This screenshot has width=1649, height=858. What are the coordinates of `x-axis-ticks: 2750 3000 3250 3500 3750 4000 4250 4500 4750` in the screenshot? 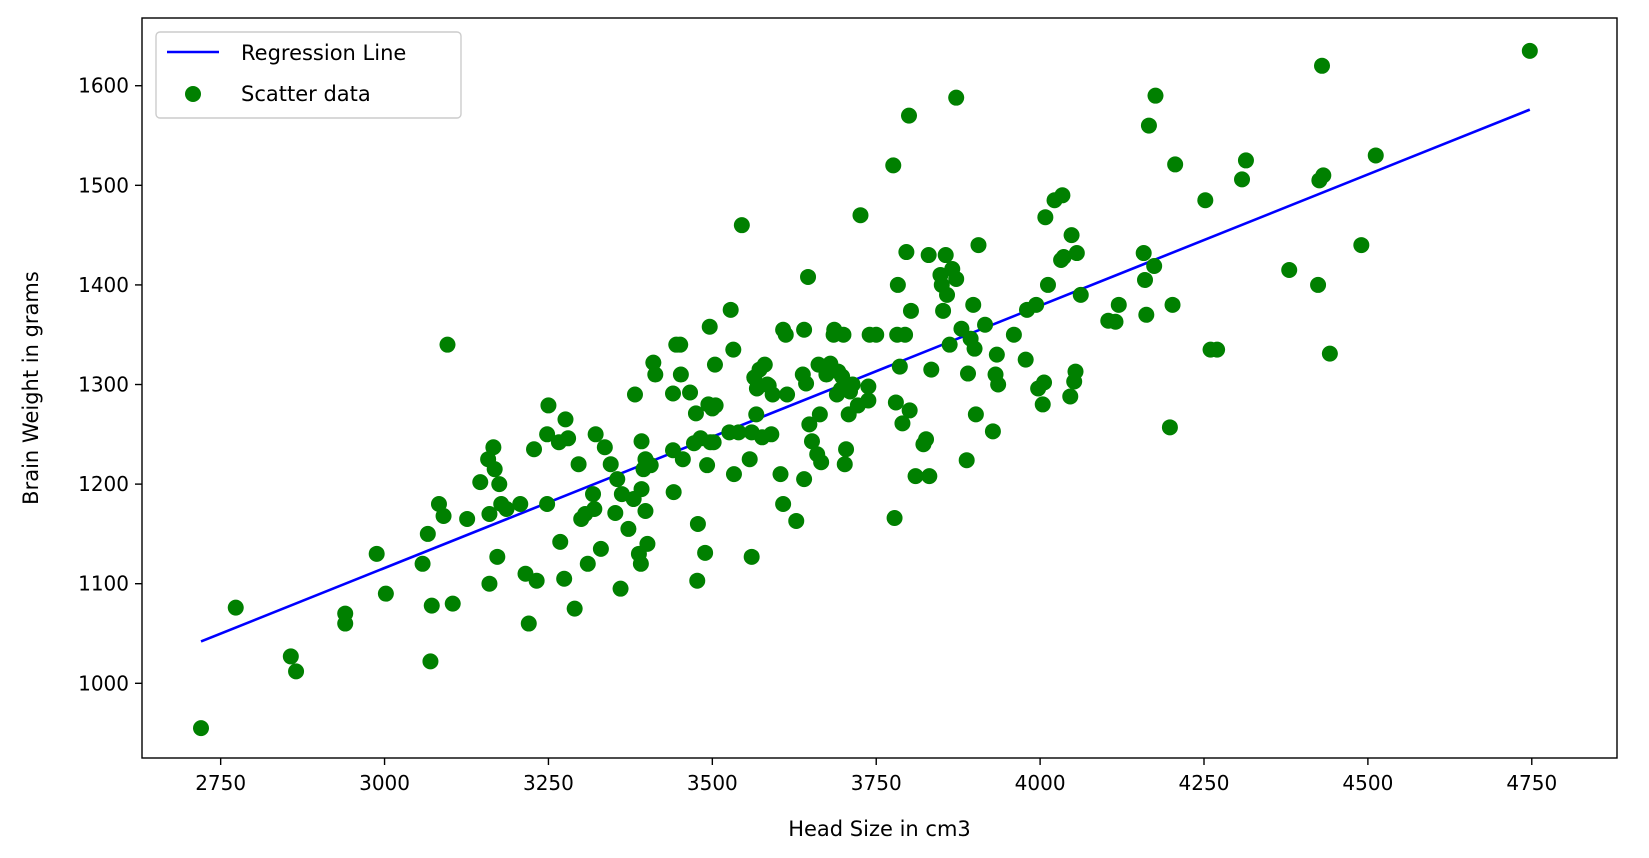 It's located at (876, 776).